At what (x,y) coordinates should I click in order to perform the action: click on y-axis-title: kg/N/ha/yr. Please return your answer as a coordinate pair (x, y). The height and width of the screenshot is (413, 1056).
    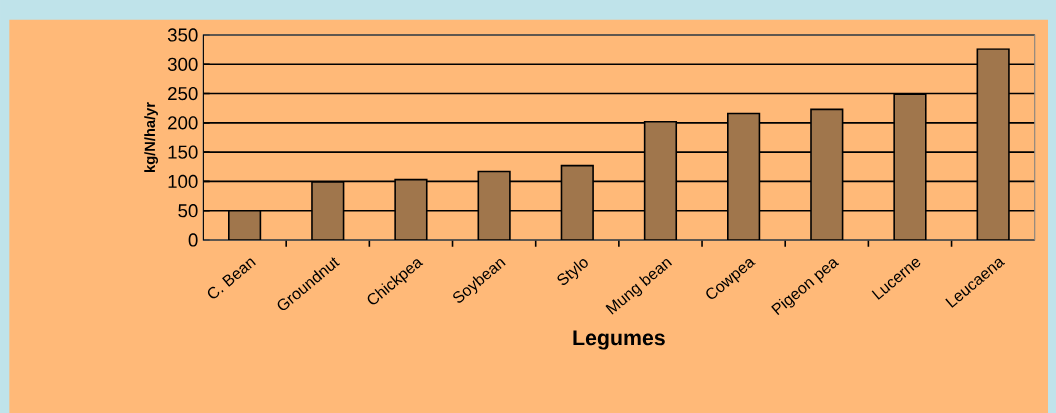
    Looking at the image, I should click on (151, 137).